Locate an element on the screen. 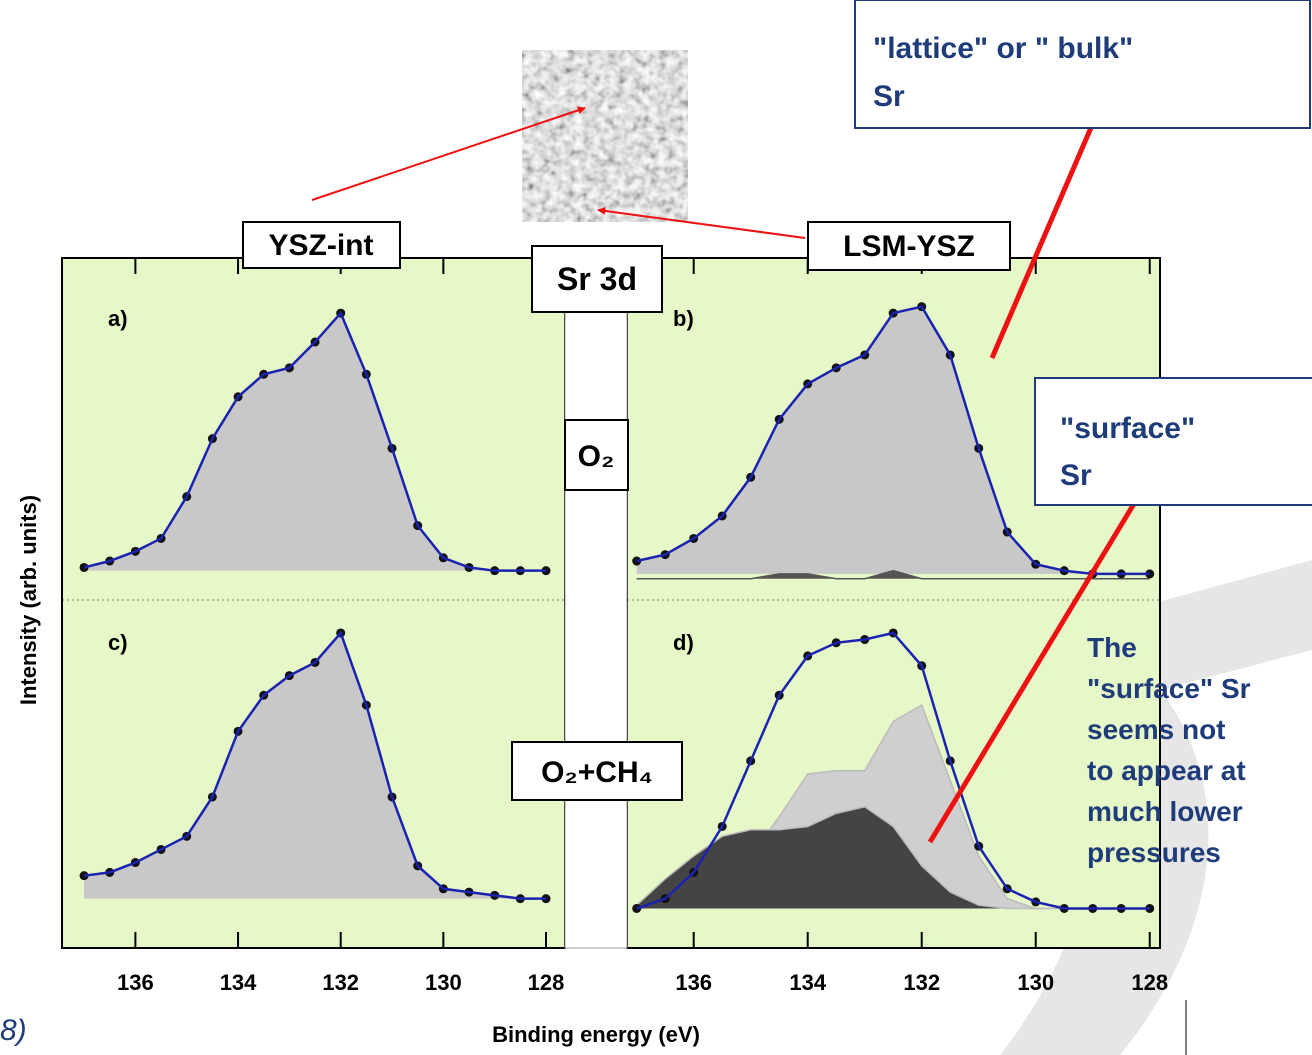 This screenshot has height=1055, width=1312. condition-label: O₂ is located at coordinates (596, 456).